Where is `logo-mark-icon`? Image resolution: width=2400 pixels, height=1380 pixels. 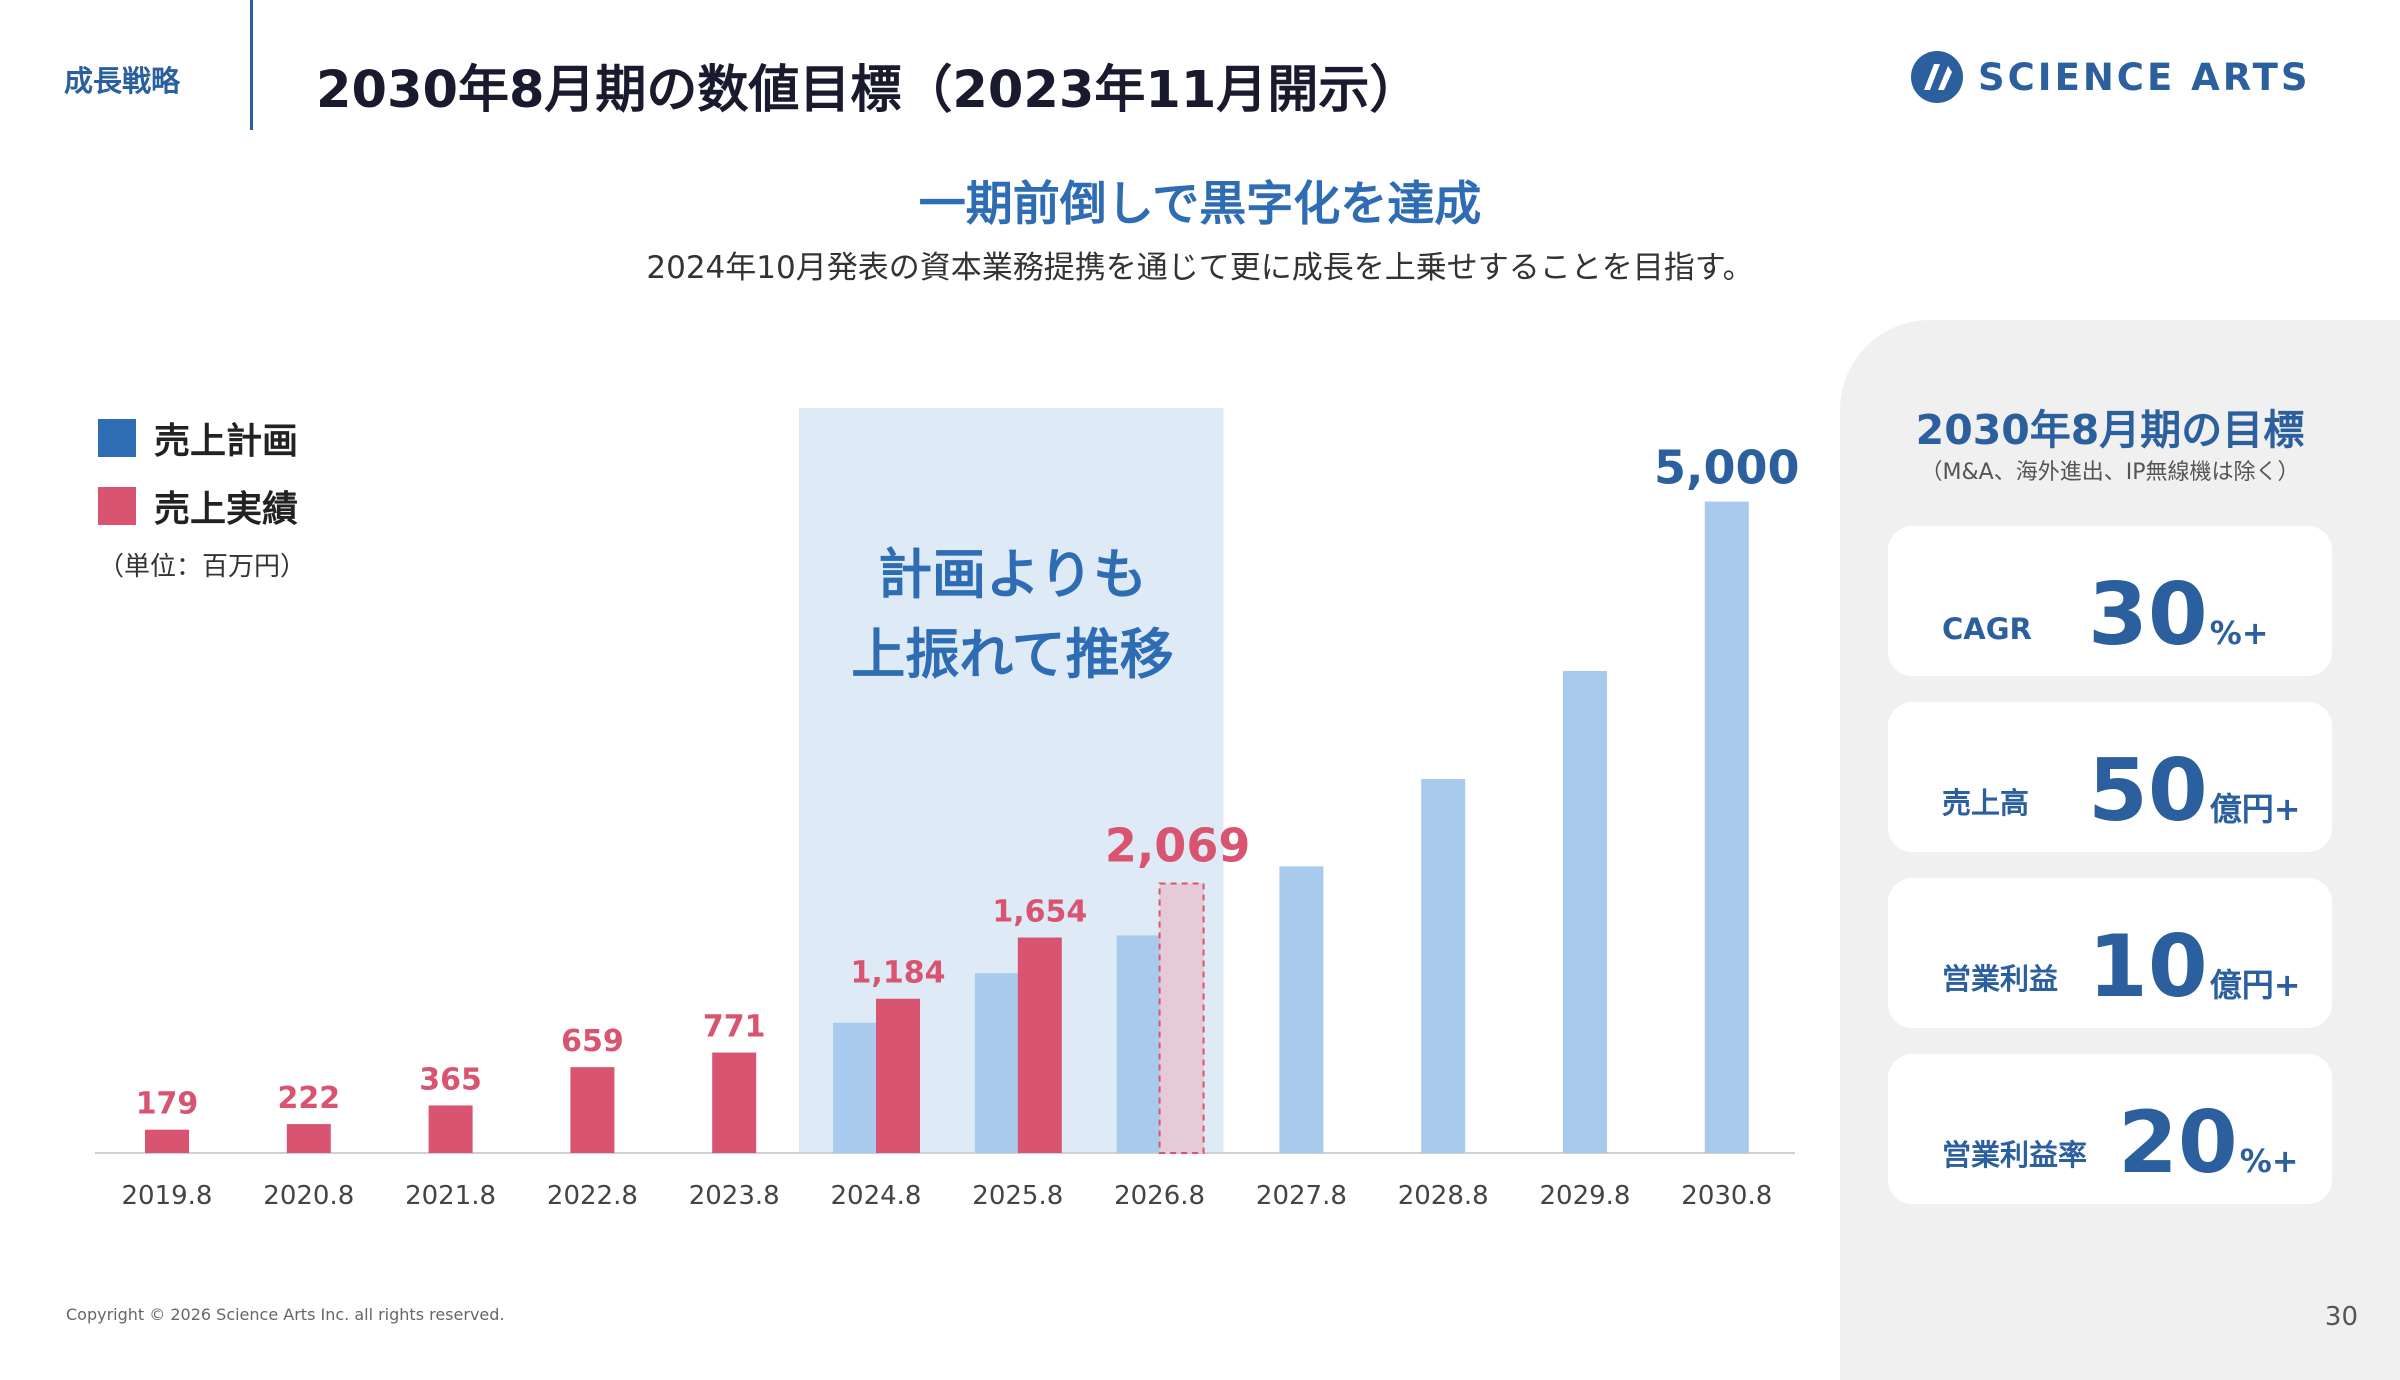 logo-mark-icon is located at coordinates (1937, 77).